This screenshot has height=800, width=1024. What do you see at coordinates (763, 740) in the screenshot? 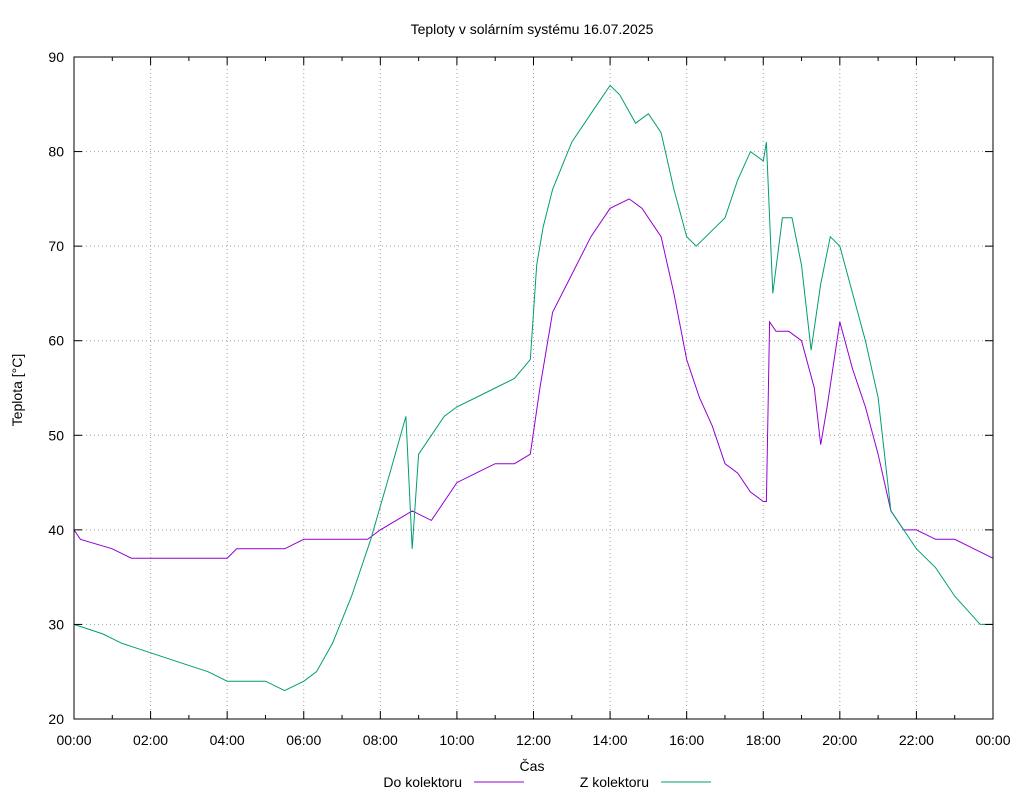
I see `x-tick-label: 18:00` at bounding box center [763, 740].